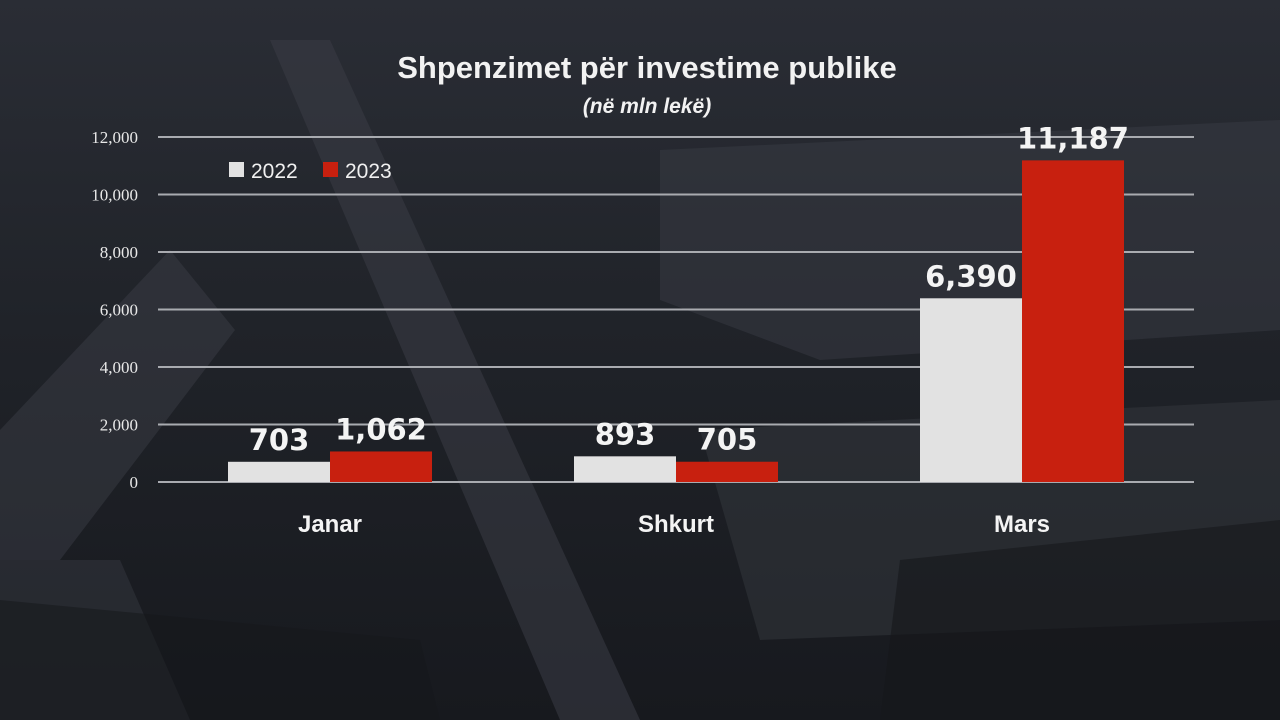 The width and height of the screenshot is (1280, 720). Describe the element at coordinates (381, 429) in the screenshot. I see `data-label-2023-janar: 1,062` at that location.